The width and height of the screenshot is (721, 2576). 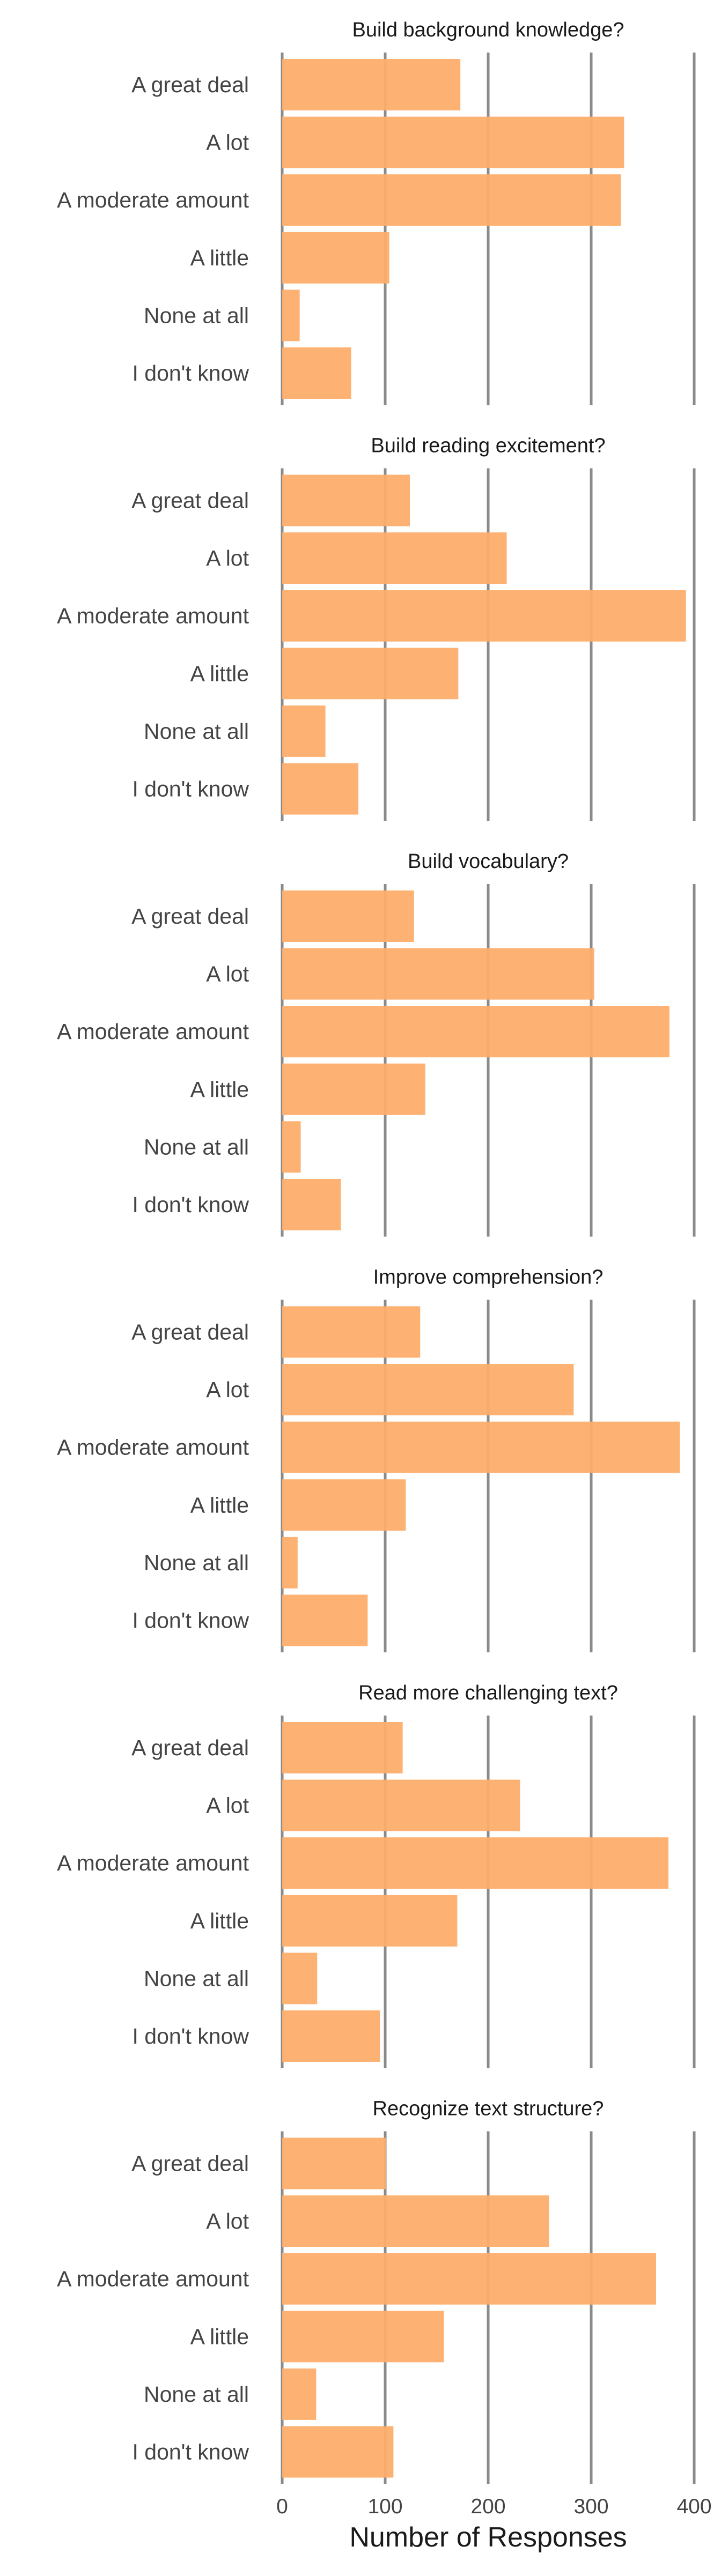 I want to click on x-tick-label: 400, so click(x=693, y=2506).